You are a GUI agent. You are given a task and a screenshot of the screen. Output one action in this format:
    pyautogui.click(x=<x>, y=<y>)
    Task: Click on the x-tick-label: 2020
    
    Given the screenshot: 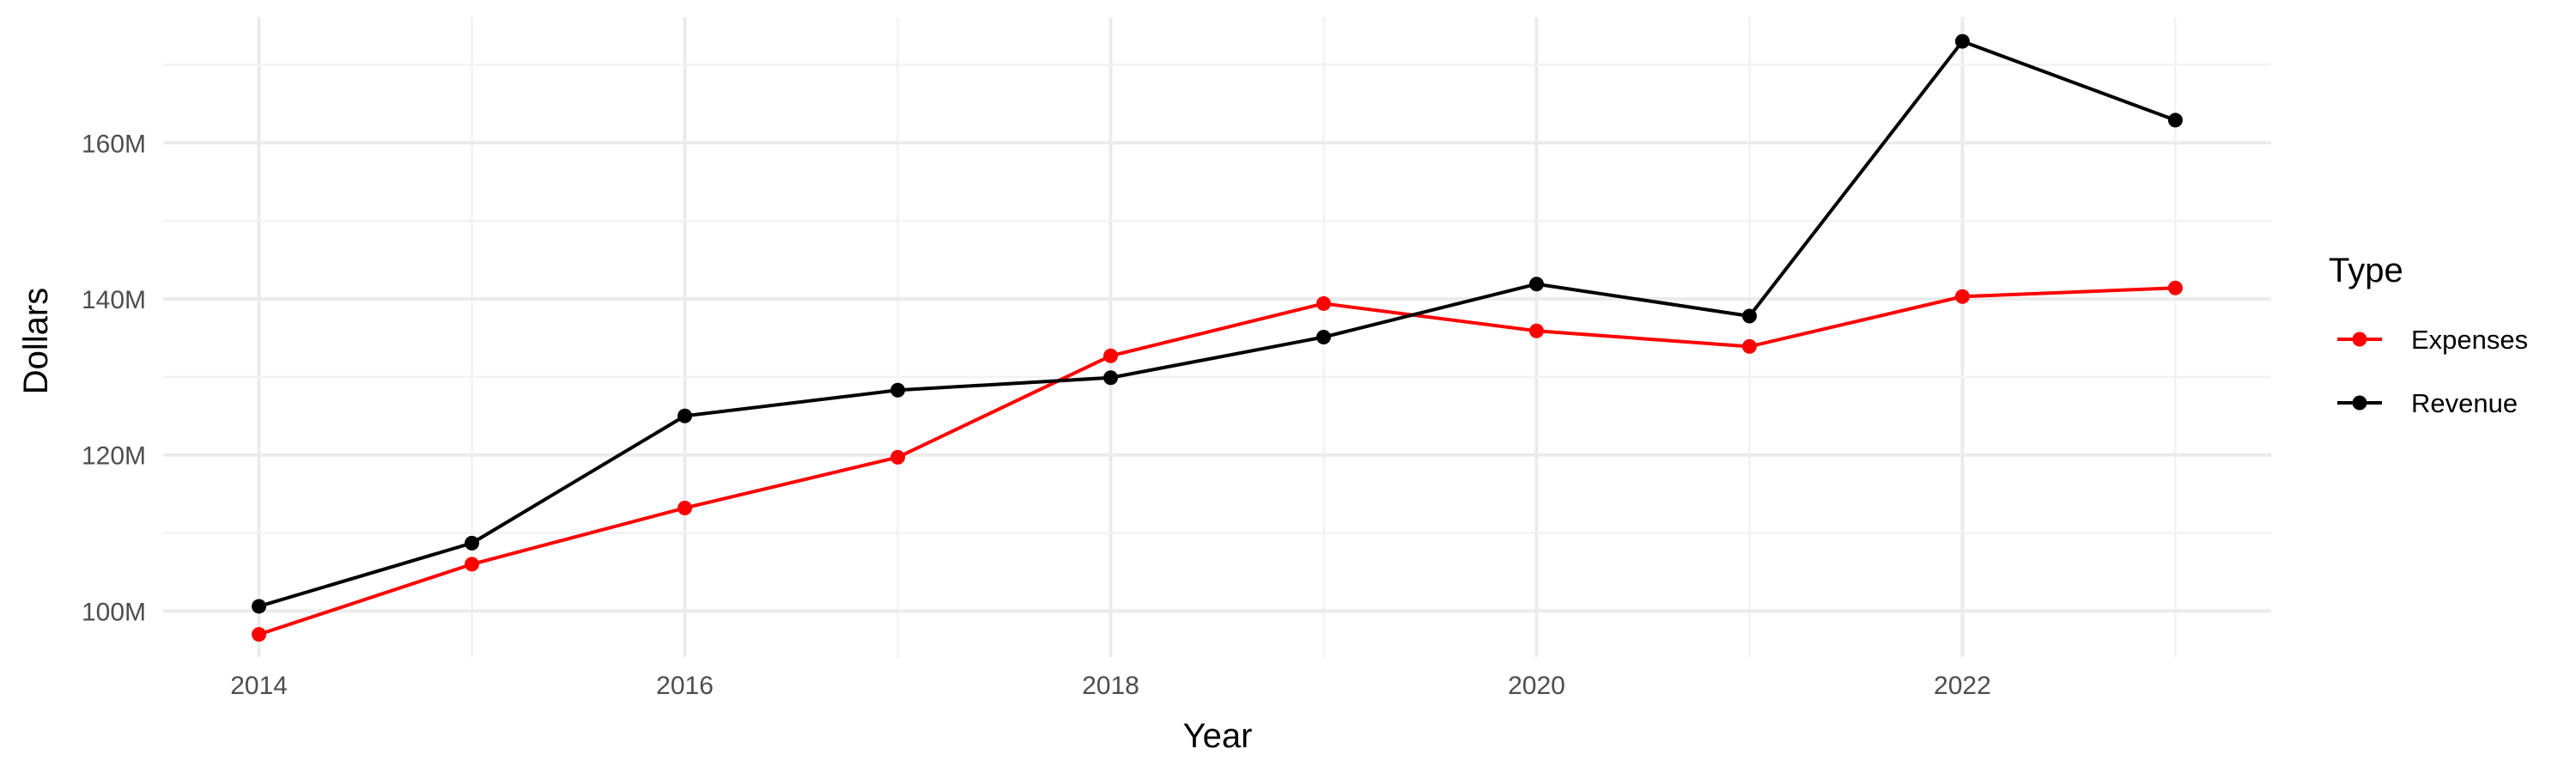 What is the action you would take?
    pyautogui.click(x=1536, y=686)
    